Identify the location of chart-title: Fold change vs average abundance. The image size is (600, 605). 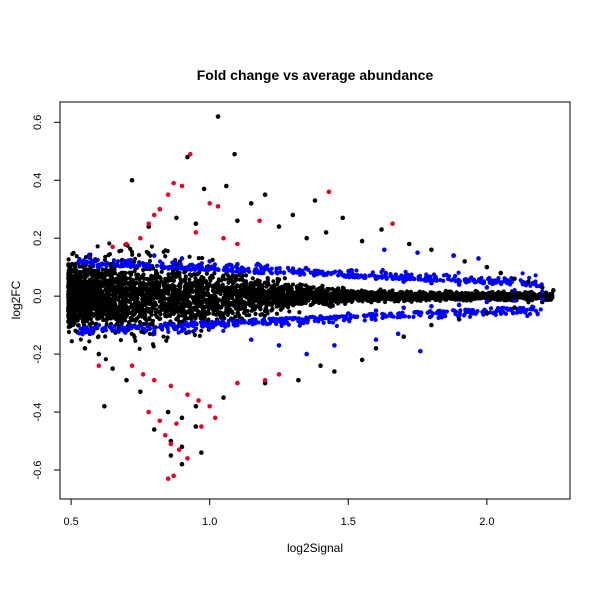
(315, 75).